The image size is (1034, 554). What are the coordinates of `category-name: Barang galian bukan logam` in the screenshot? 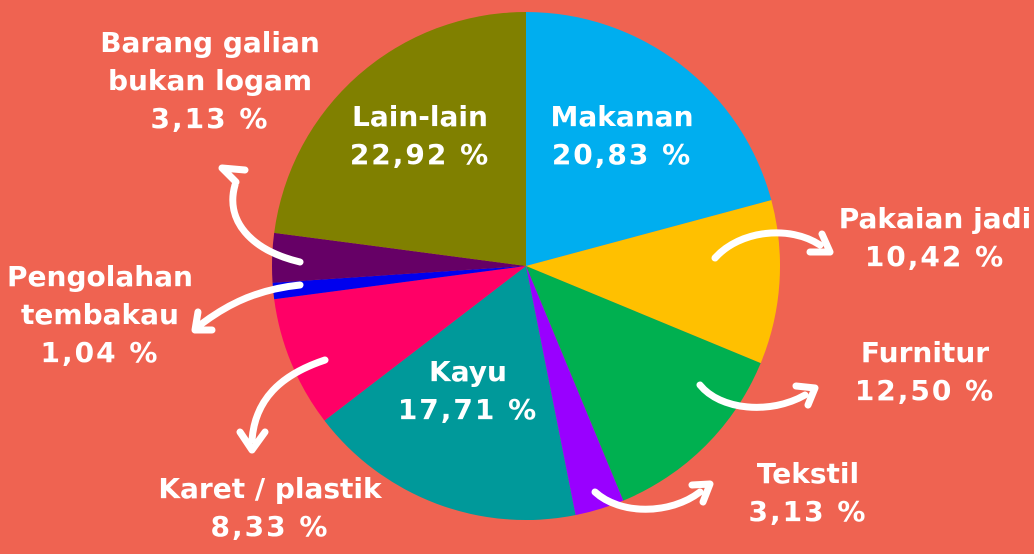 It's located at (210, 61).